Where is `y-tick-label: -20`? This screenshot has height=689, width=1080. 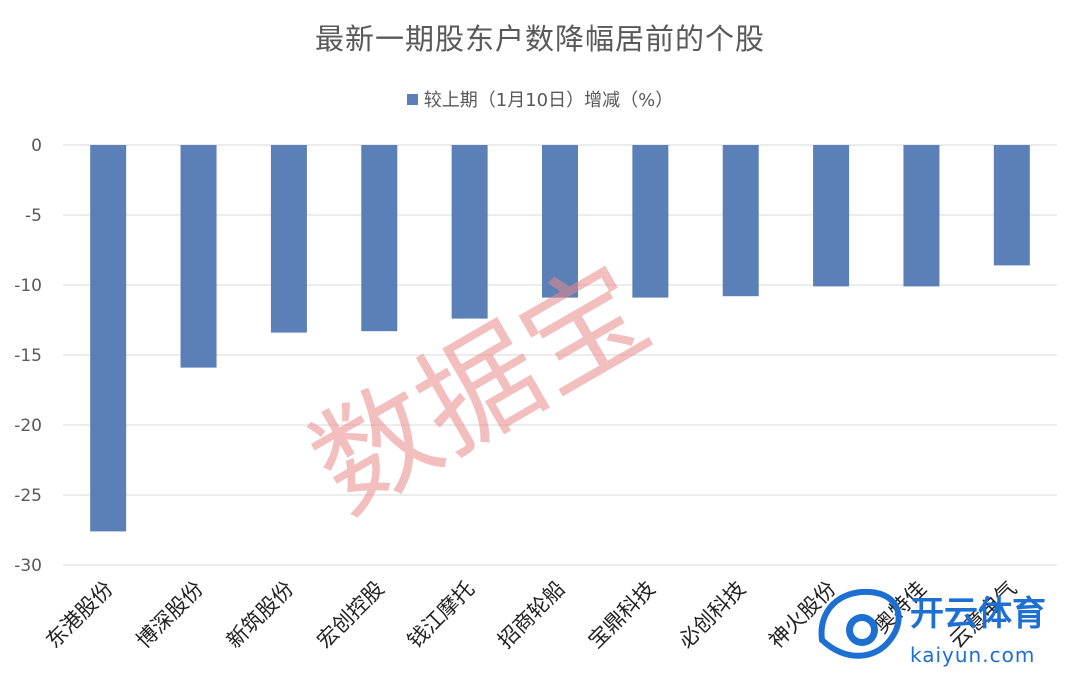
y-tick-label: -20 is located at coordinates (28, 426).